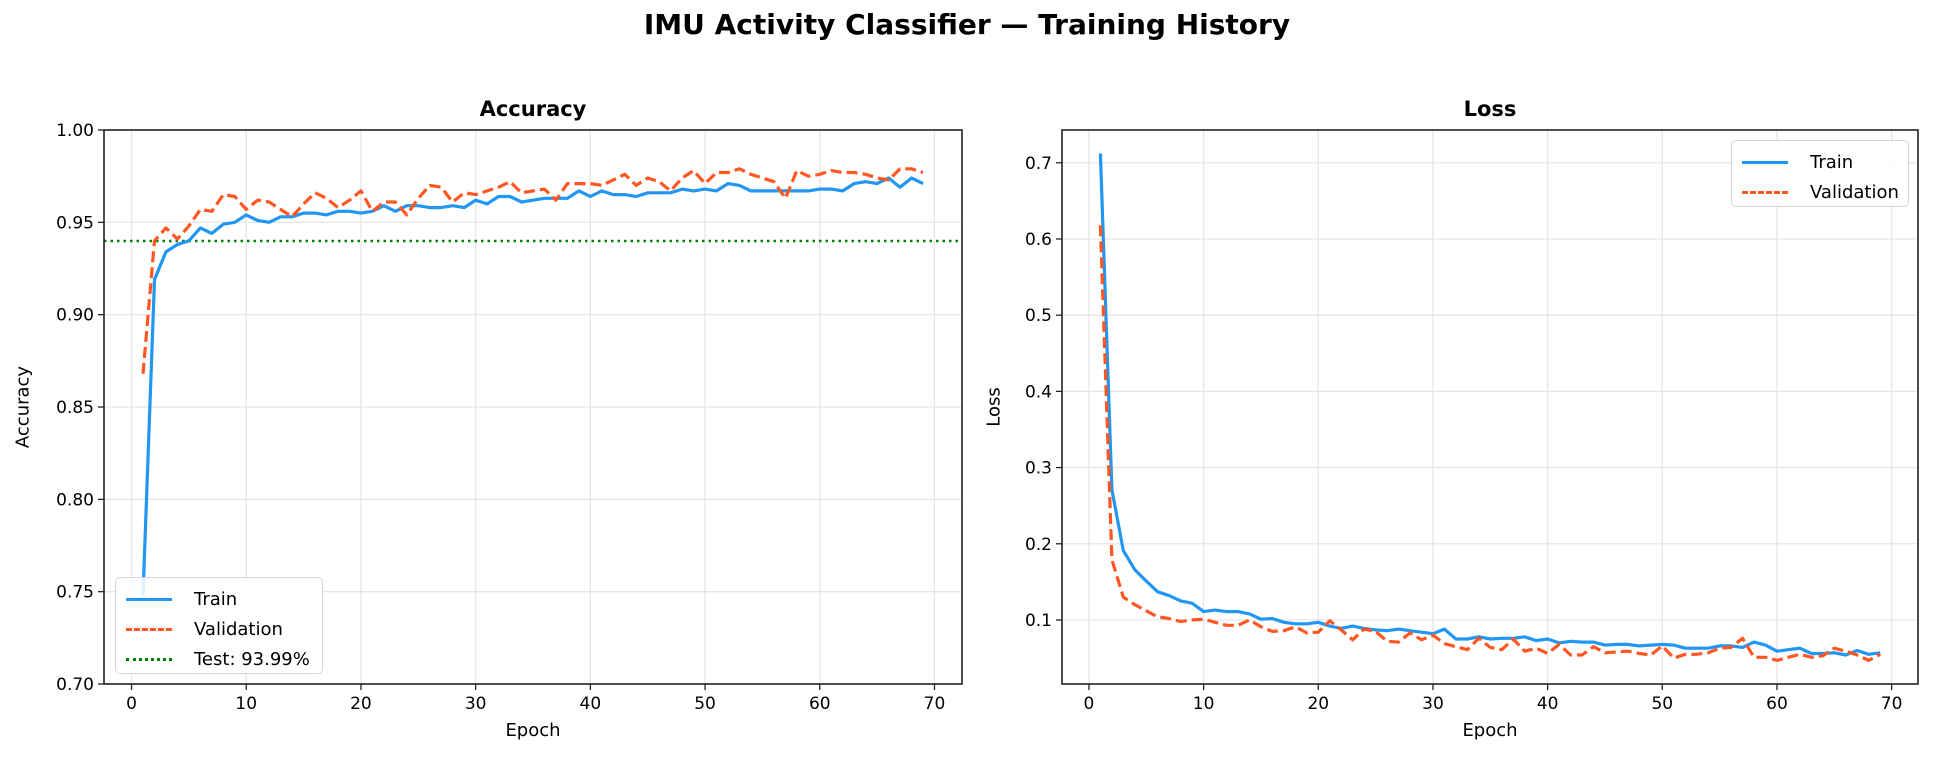 This screenshot has height=763, width=1934. I want to click on y-tick-label: 0.80, so click(75, 500).